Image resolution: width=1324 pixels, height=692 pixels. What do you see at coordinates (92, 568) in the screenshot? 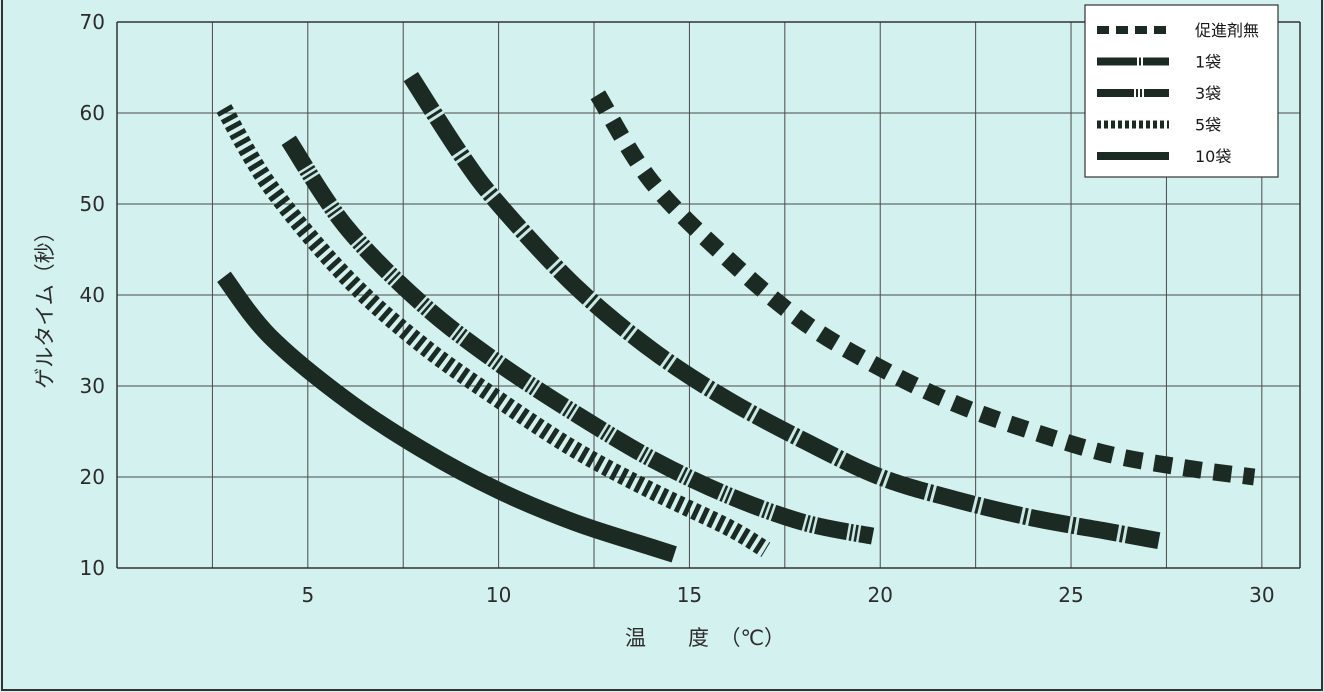
I see `y-tick-label: 10` at bounding box center [92, 568].